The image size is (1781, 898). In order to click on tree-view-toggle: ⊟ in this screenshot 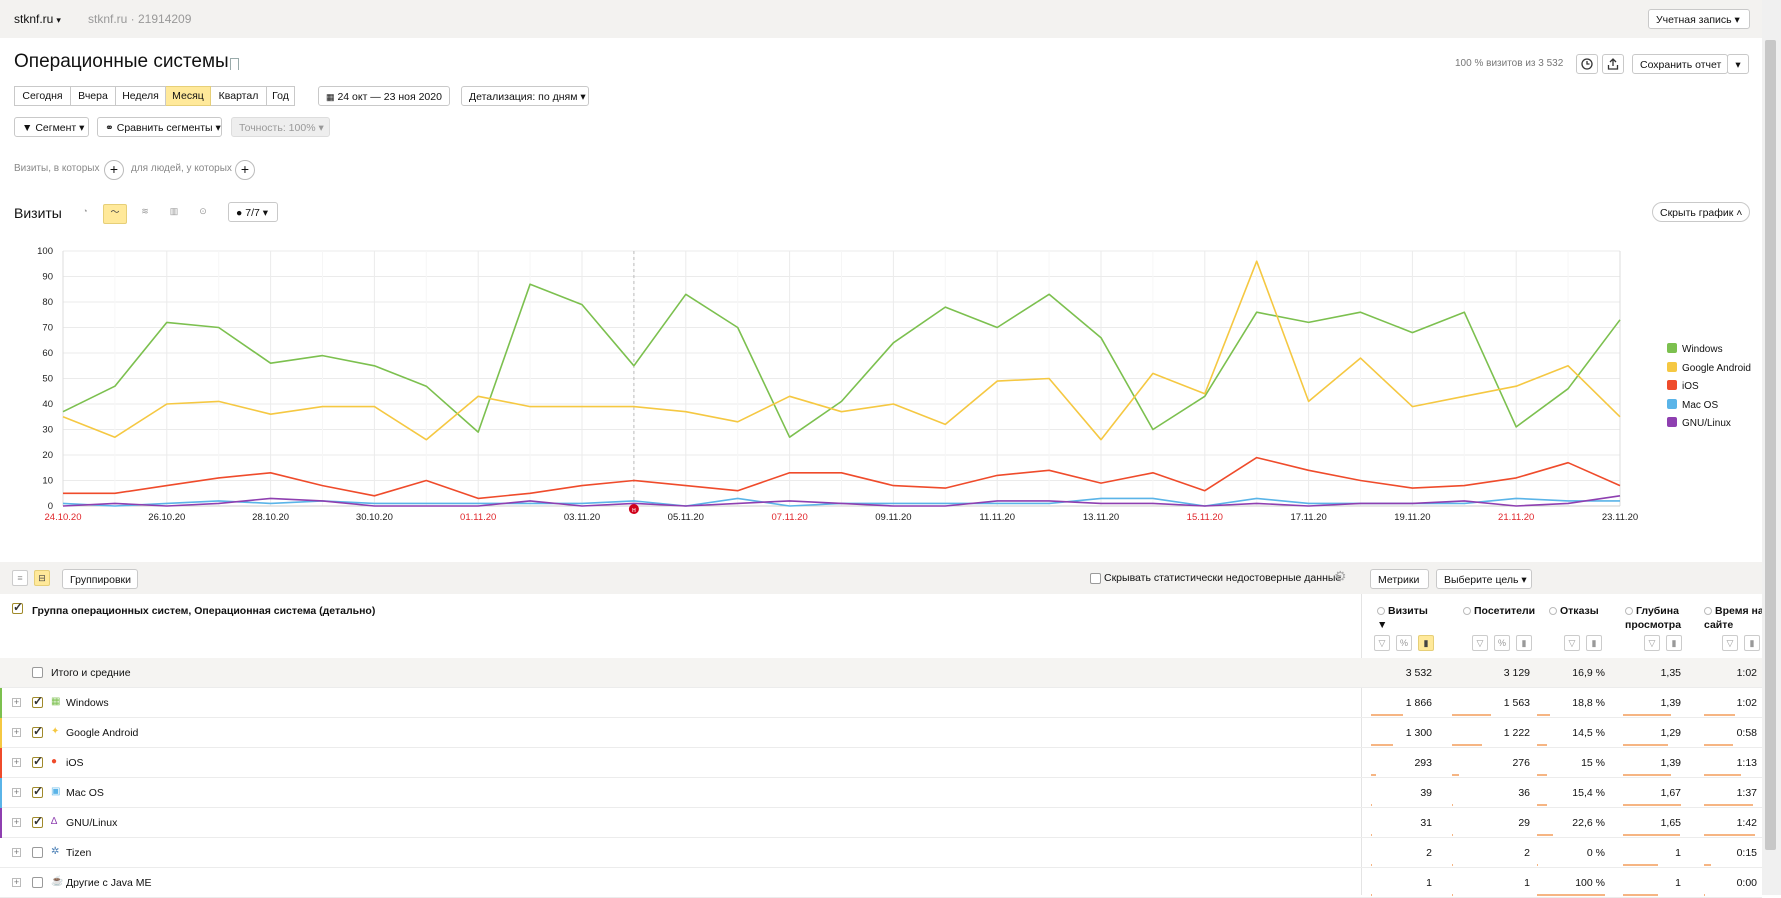, I will do `click(42, 578)`.